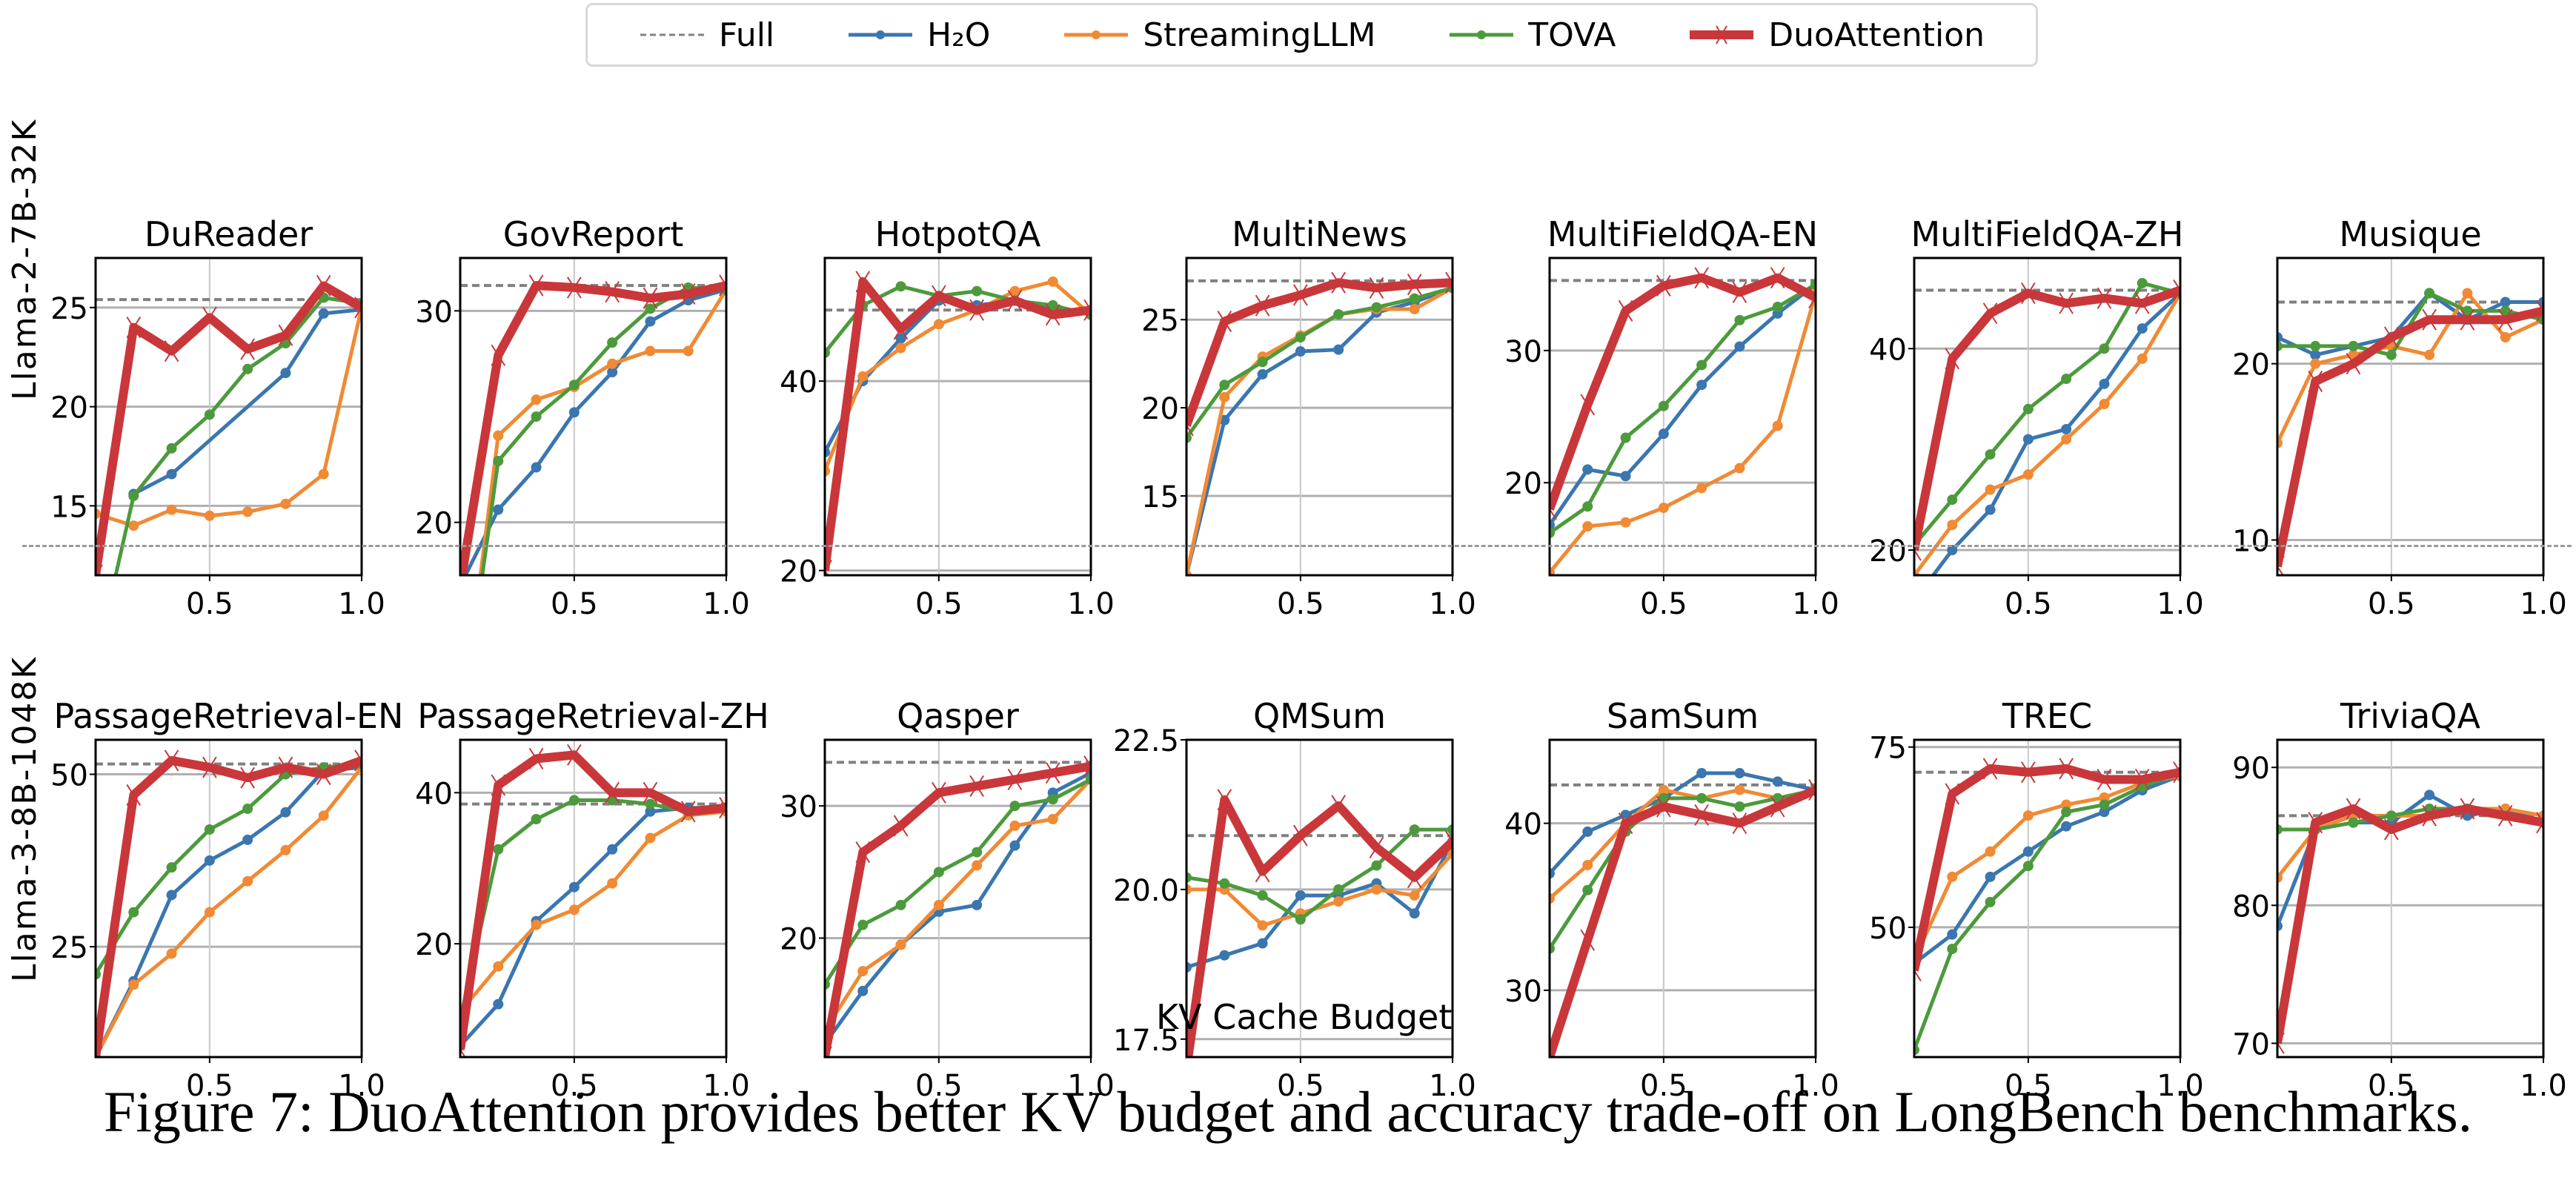 Image resolution: width=2576 pixels, height=1192 pixels. Describe the element at coordinates (582, 417) in the screenshot. I see `panel-llama-2-7b-32k-govreport: 20 30 0.5 1.0 GovReport` at that location.